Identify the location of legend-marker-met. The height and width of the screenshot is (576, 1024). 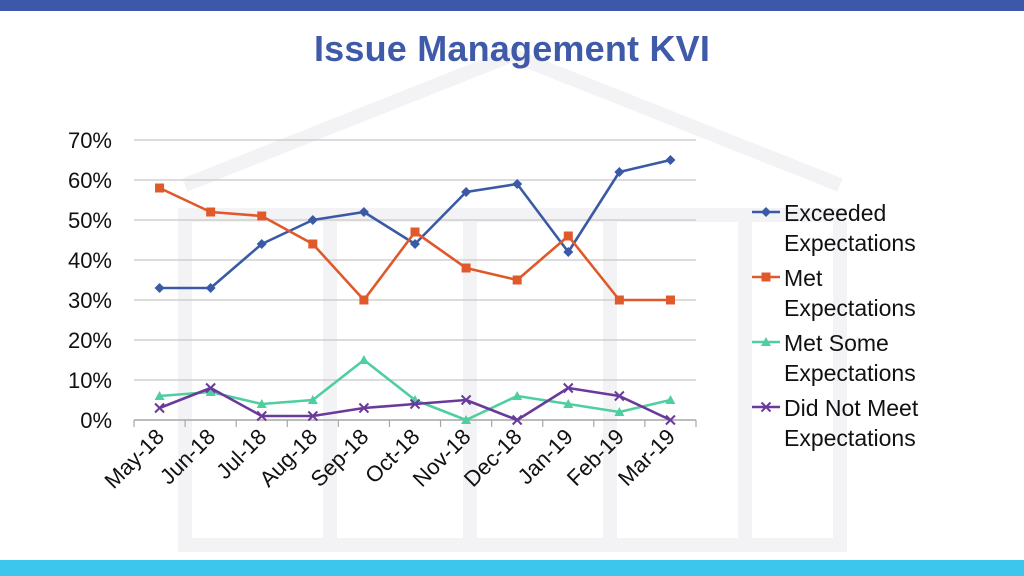
(766, 277).